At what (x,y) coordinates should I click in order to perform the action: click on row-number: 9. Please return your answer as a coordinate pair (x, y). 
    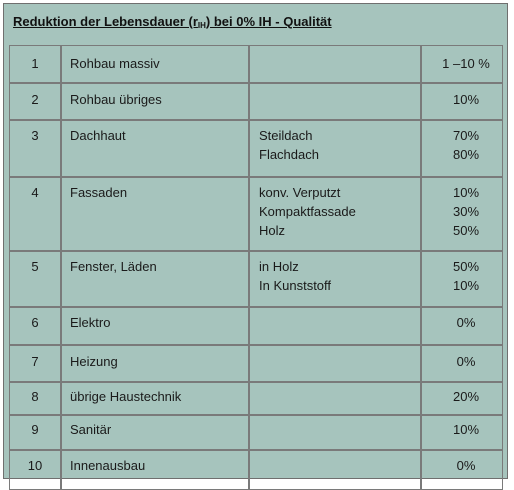
    Looking at the image, I should click on (35, 432).